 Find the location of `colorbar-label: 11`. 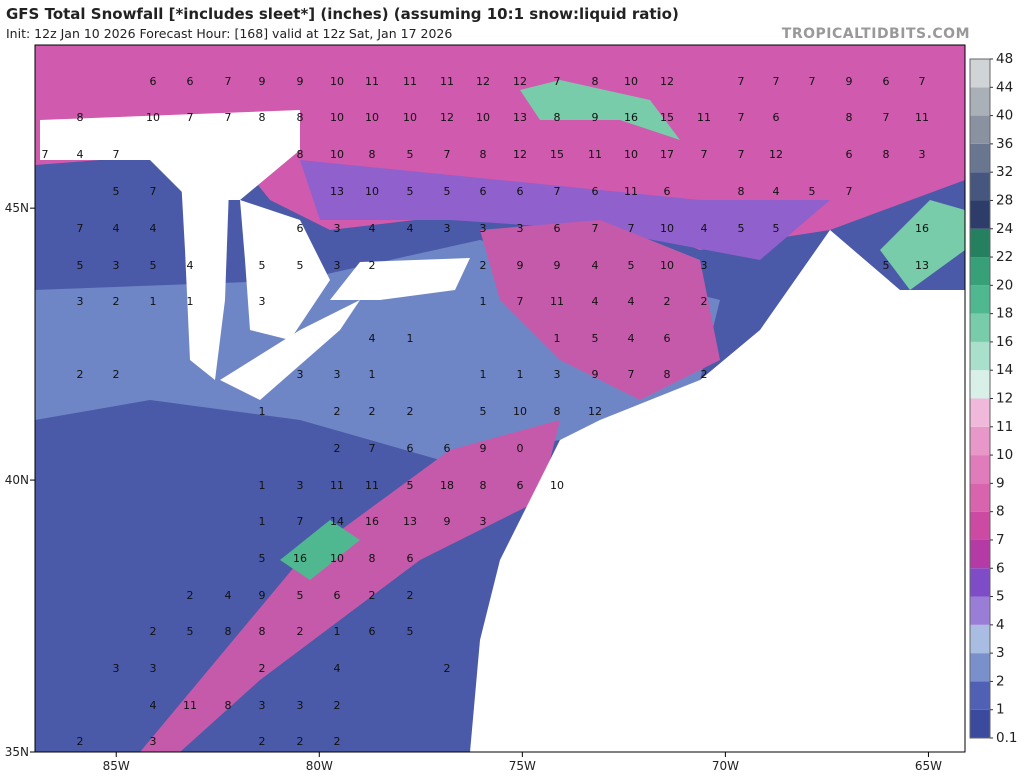

colorbar-label: 11 is located at coordinates (1004, 427).